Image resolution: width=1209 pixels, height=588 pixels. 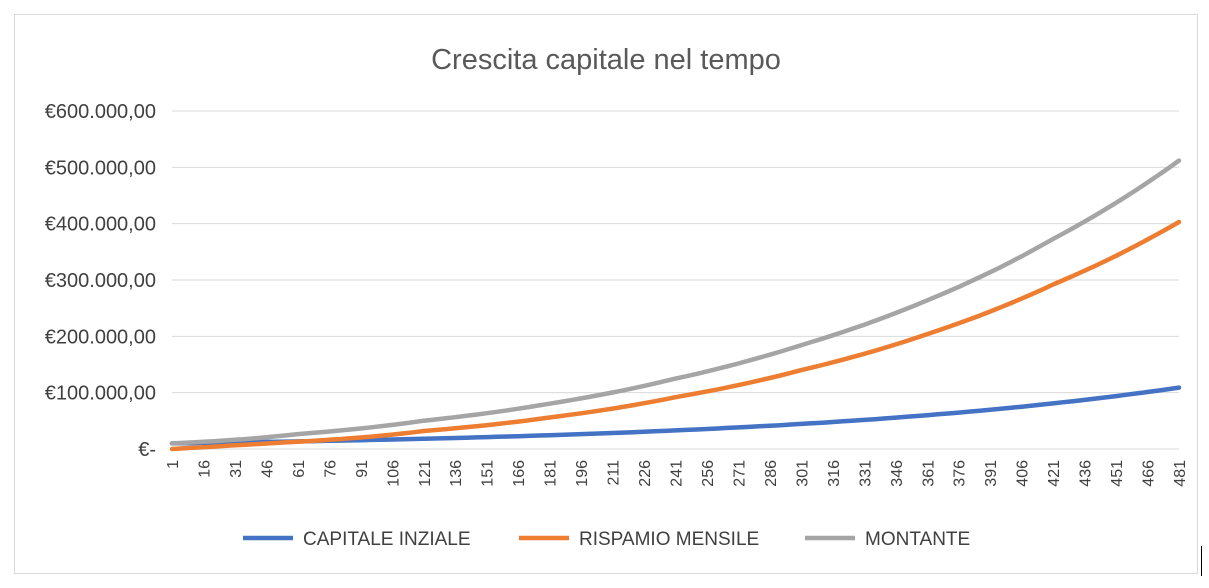 I want to click on x-tick-label: 196, so click(x=582, y=473).